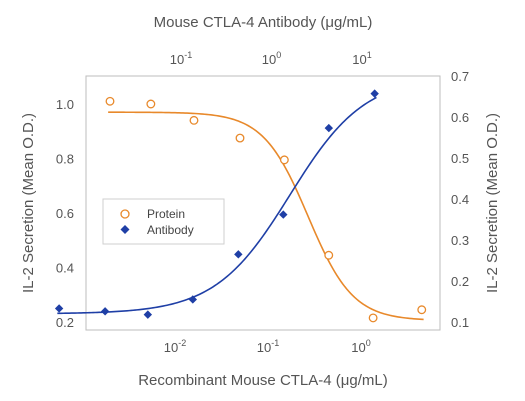 The height and width of the screenshot is (401, 525). I want to click on right-tick-label: 0.6, so click(460, 117).